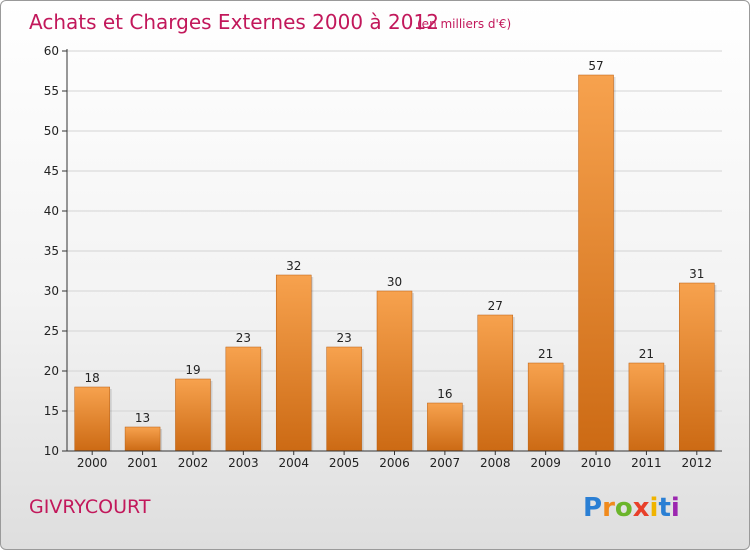  What do you see at coordinates (696, 274) in the screenshot?
I see `value-label-2012: 31` at bounding box center [696, 274].